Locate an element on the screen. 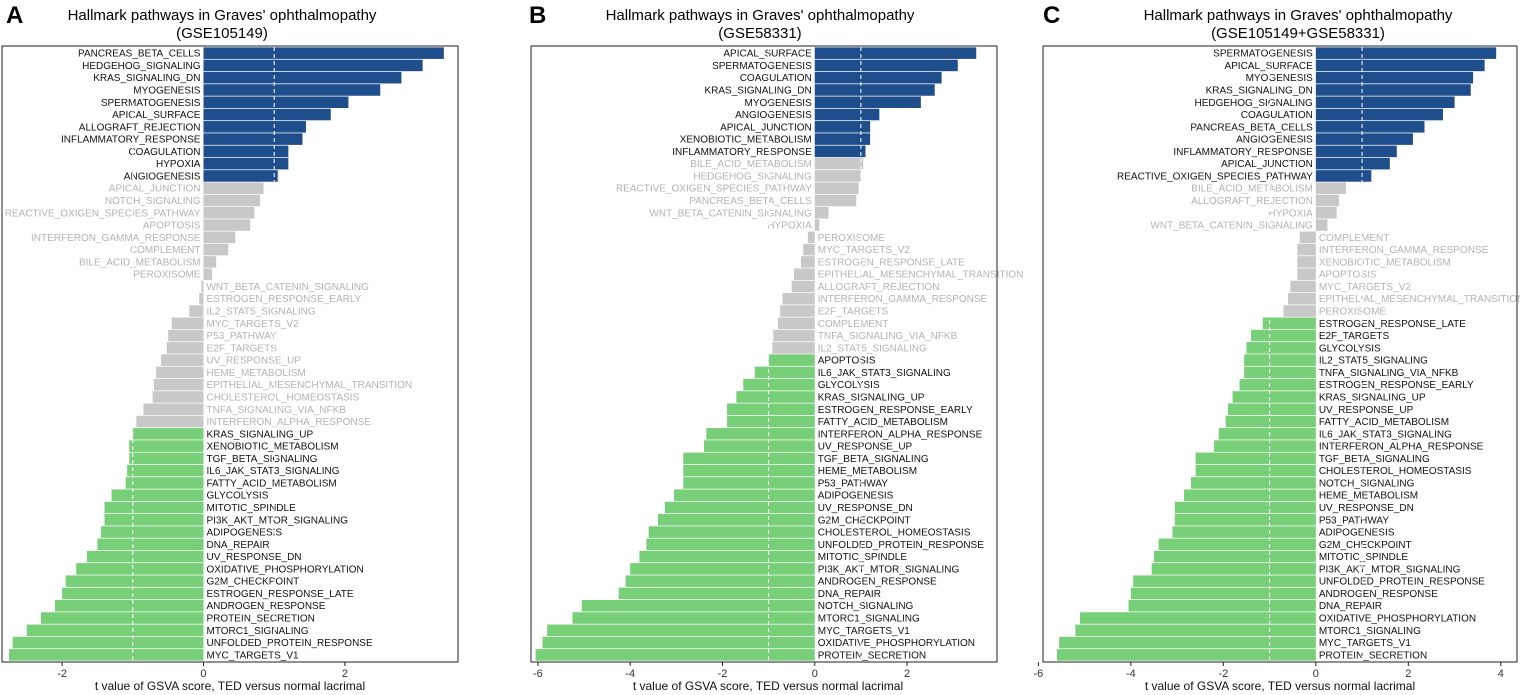 The height and width of the screenshot is (695, 1520). bar-g2m-checkpoint is located at coordinates (134, 581).